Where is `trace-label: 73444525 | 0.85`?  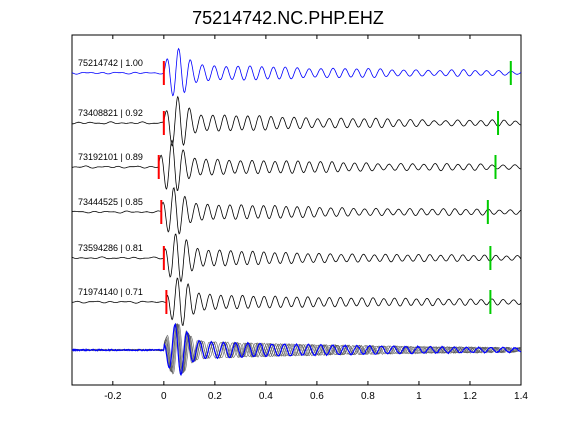
trace-label: 73444525 | 0.85 is located at coordinates (110, 202).